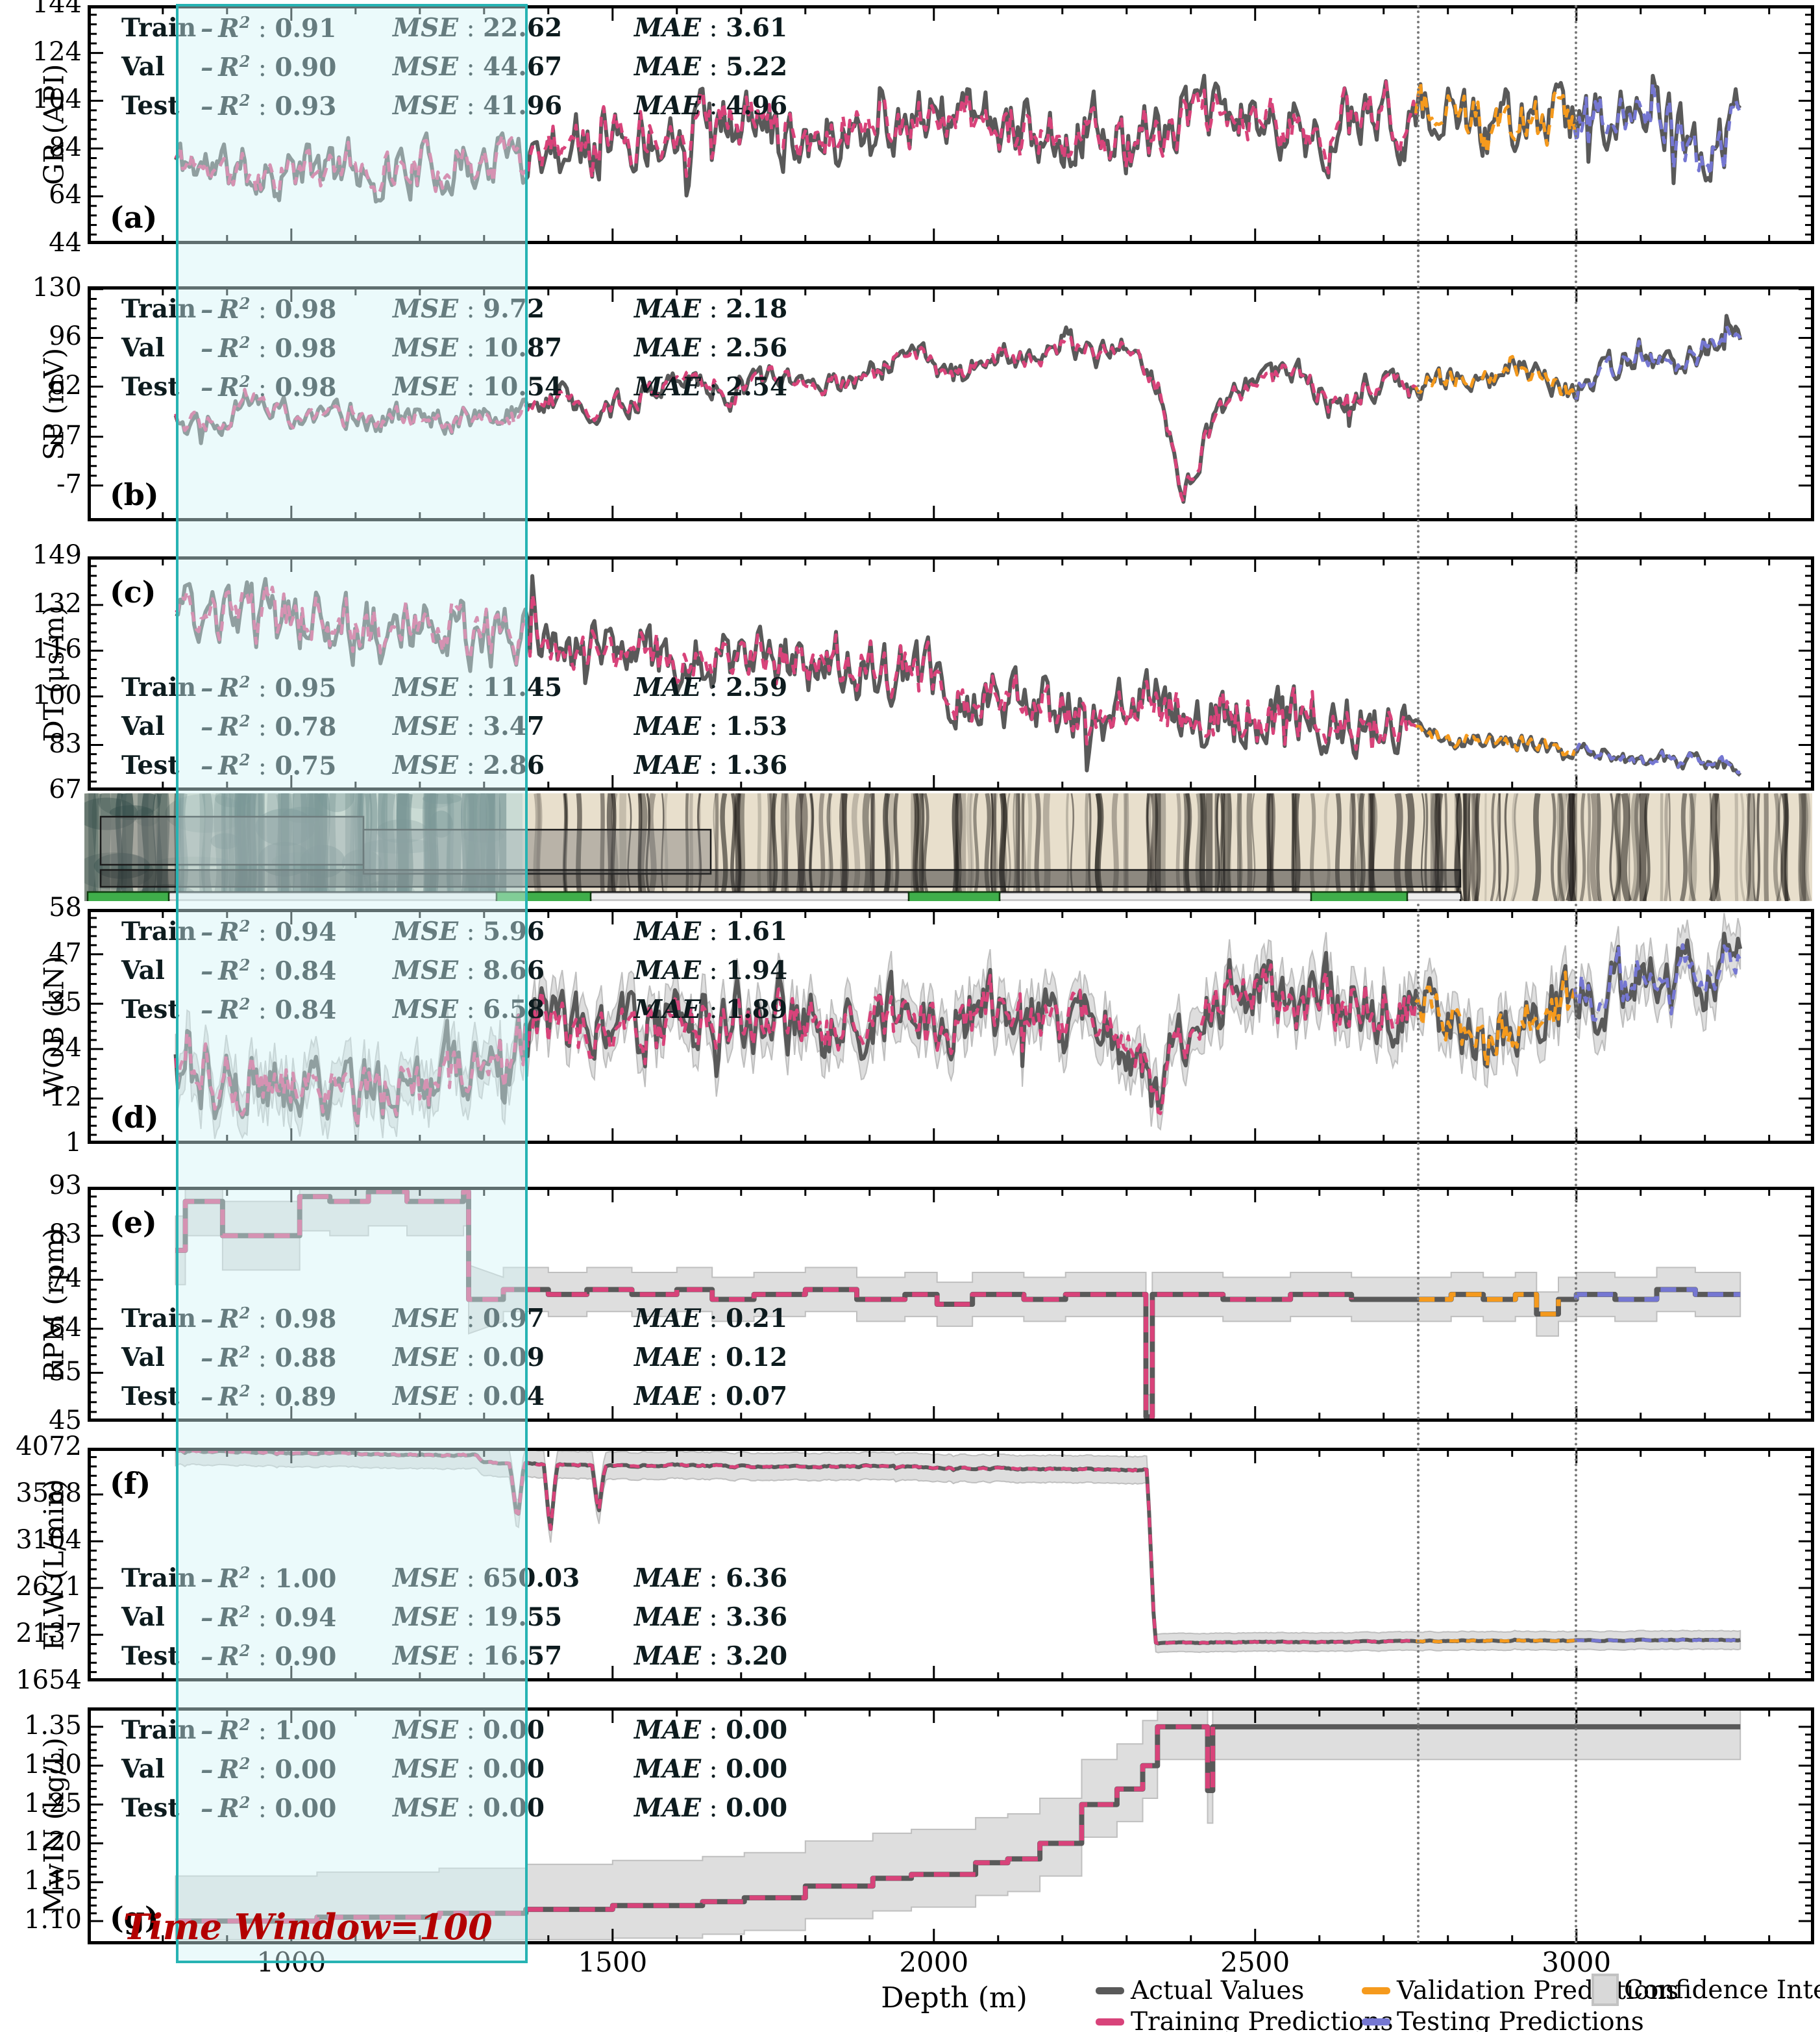 Image resolution: width=1820 pixels, height=2032 pixels. I want to click on legend-label: Confidence Interval, so click(1722, 1990).